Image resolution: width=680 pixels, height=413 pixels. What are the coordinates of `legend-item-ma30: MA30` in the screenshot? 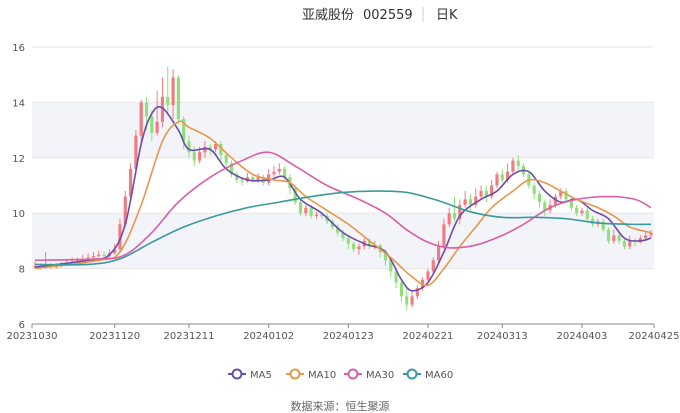 It's located at (369, 375).